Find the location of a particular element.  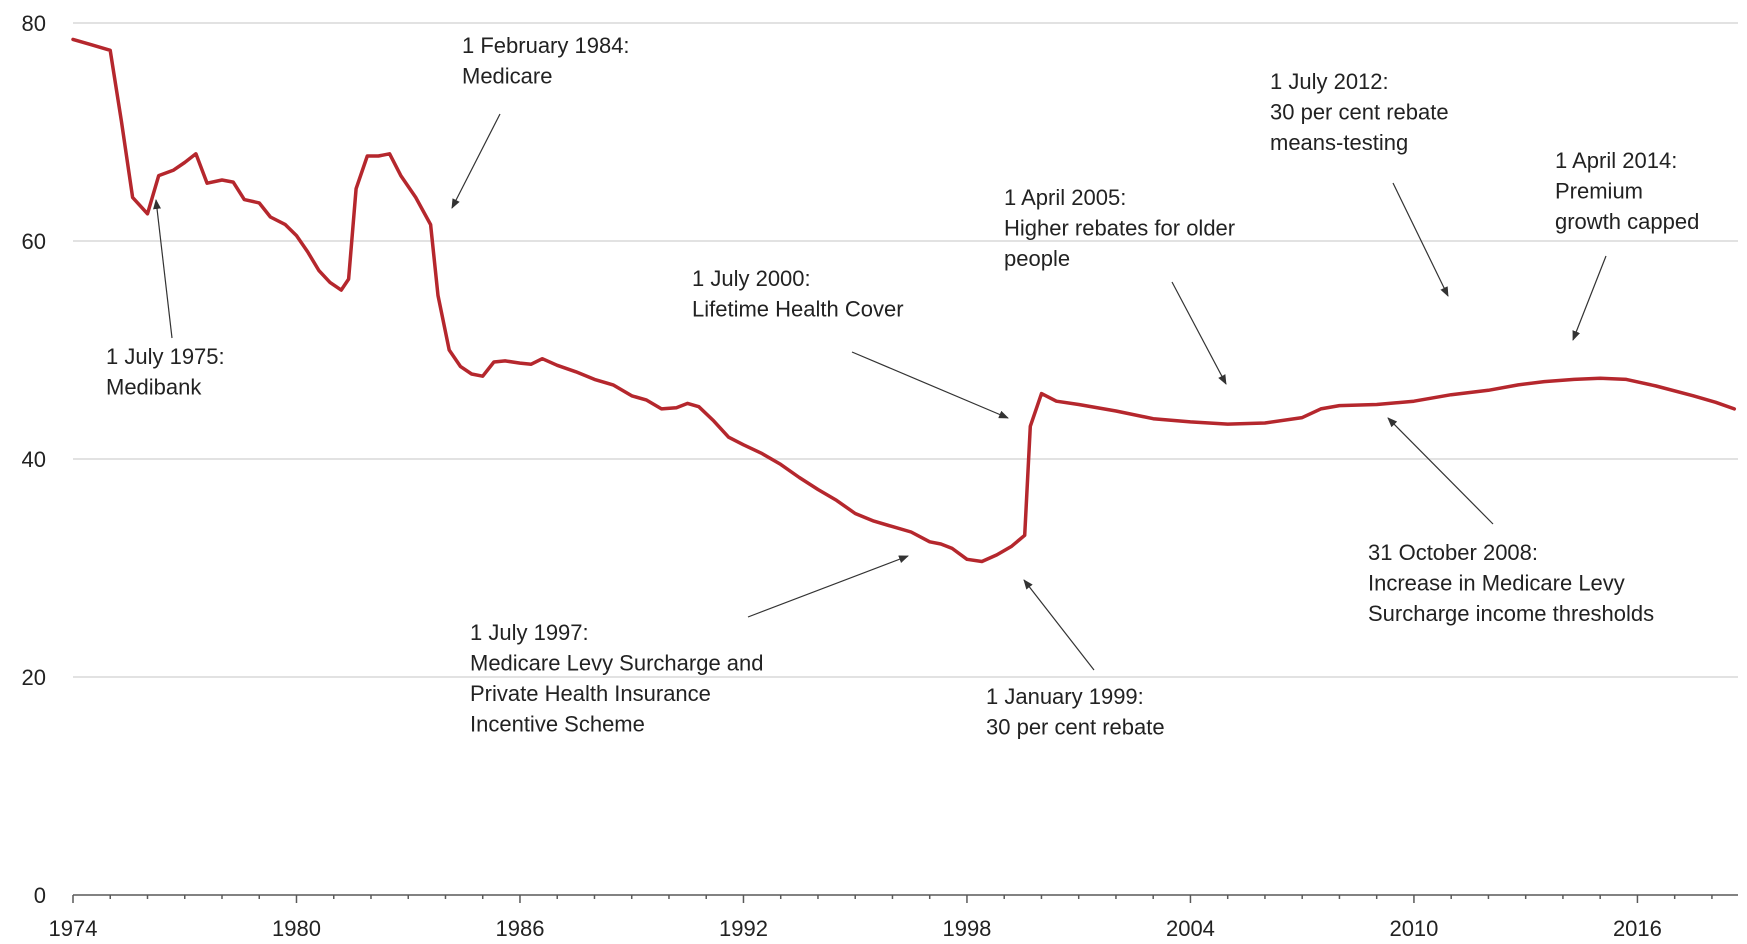

x-tick-label: 2010 is located at coordinates (1413, 928).